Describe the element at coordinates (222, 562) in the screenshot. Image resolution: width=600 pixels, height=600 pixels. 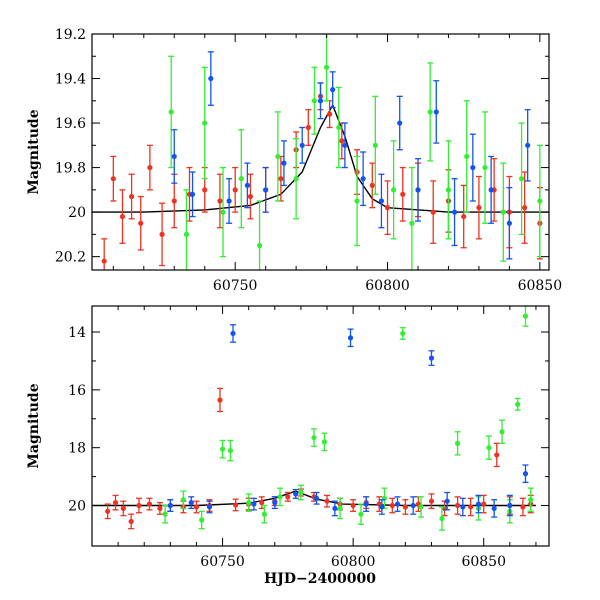
I see `bottom-xtick-label: 60750` at that location.